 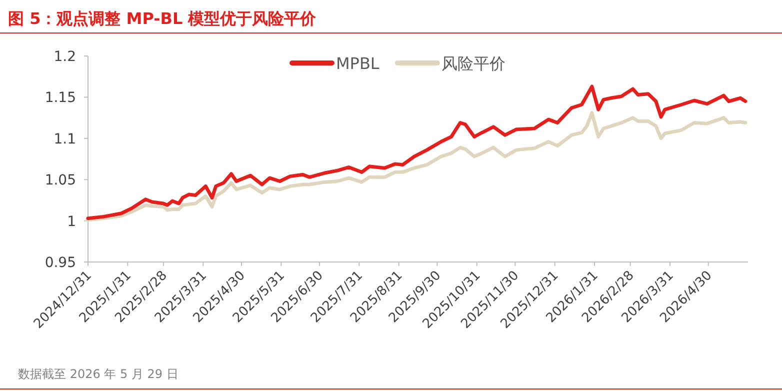 I want to click on y-tick-label: 1.05, so click(x=60, y=180).